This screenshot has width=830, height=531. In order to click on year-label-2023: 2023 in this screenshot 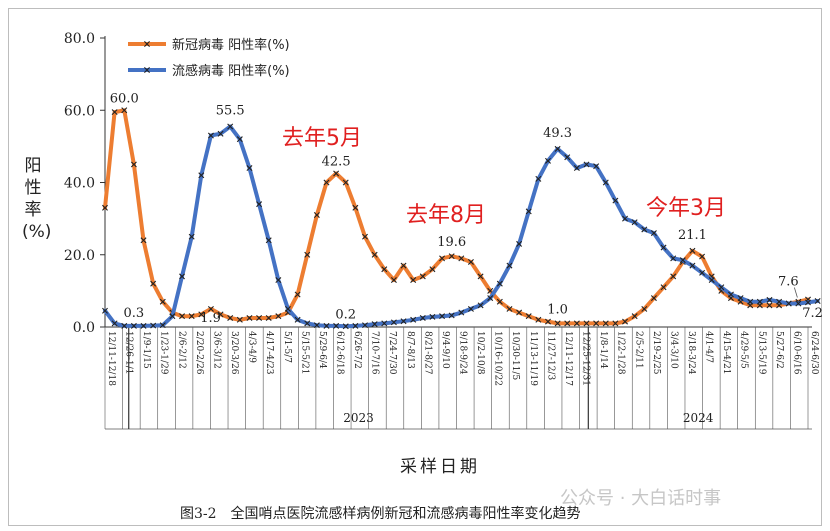, I will do `click(358, 418)`.